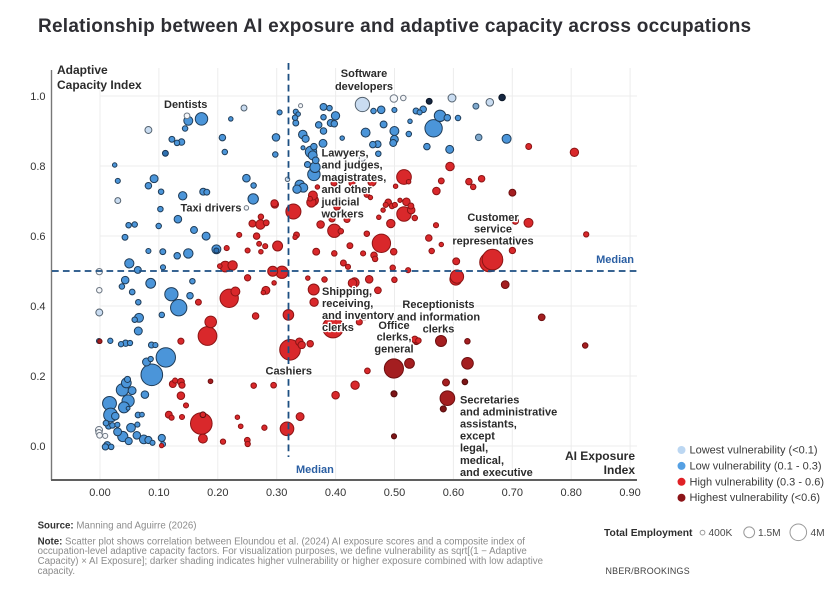 This screenshot has height=608, width=840. Describe the element at coordinates (757, 482) in the screenshot. I see `svg-text: High vulnerability (0.3 - 0.6)` at that location.